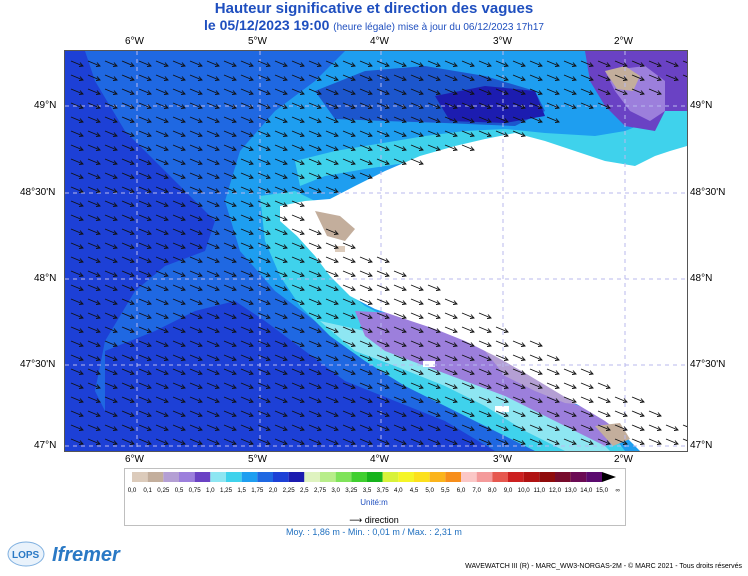 The image size is (748, 576). Describe the element at coordinates (210, 490) in the screenshot. I see `scale-tick-label: 1,0` at that location.